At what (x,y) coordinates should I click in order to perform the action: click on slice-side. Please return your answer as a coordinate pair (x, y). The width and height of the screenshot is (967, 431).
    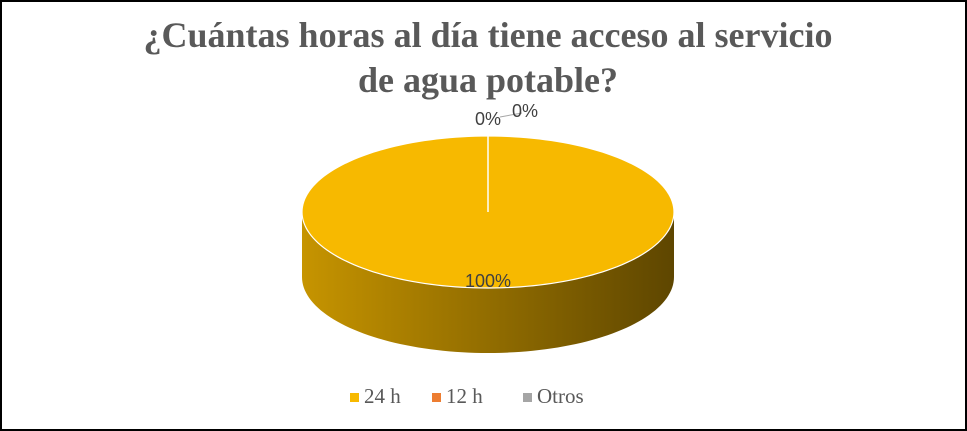
    Looking at the image, I should click on (488, 282).